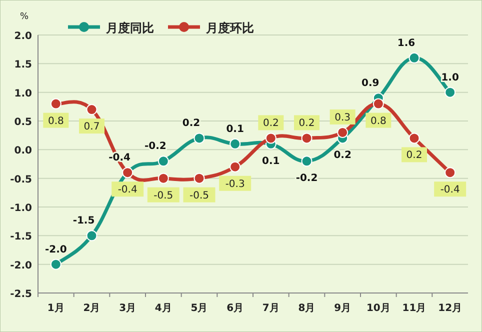 Image resolution: width=482 pixels, height=332 pixels. What do you see at coordinates (450, 78) in the screenshot?
I see `data-label: 1.0` at bounding box center [450, 78].